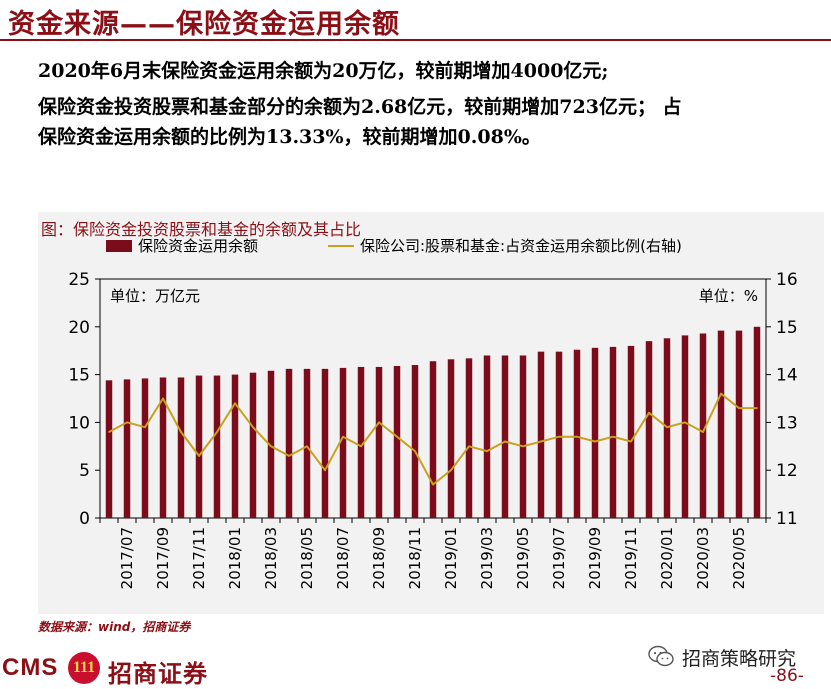 Image resolution: width=831 pixels, height=689 pixels. What do you see at coordinates (559, 558) in the screenshot?
I see `x-axis-tick-label: 2019/07` at bounding box center [559, 558].